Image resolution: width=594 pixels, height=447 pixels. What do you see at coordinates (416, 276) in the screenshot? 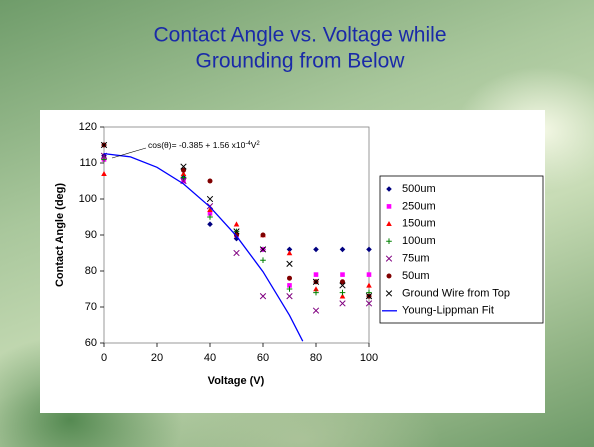
I see `legend-label: 50um` at bounding box center [416, 276].